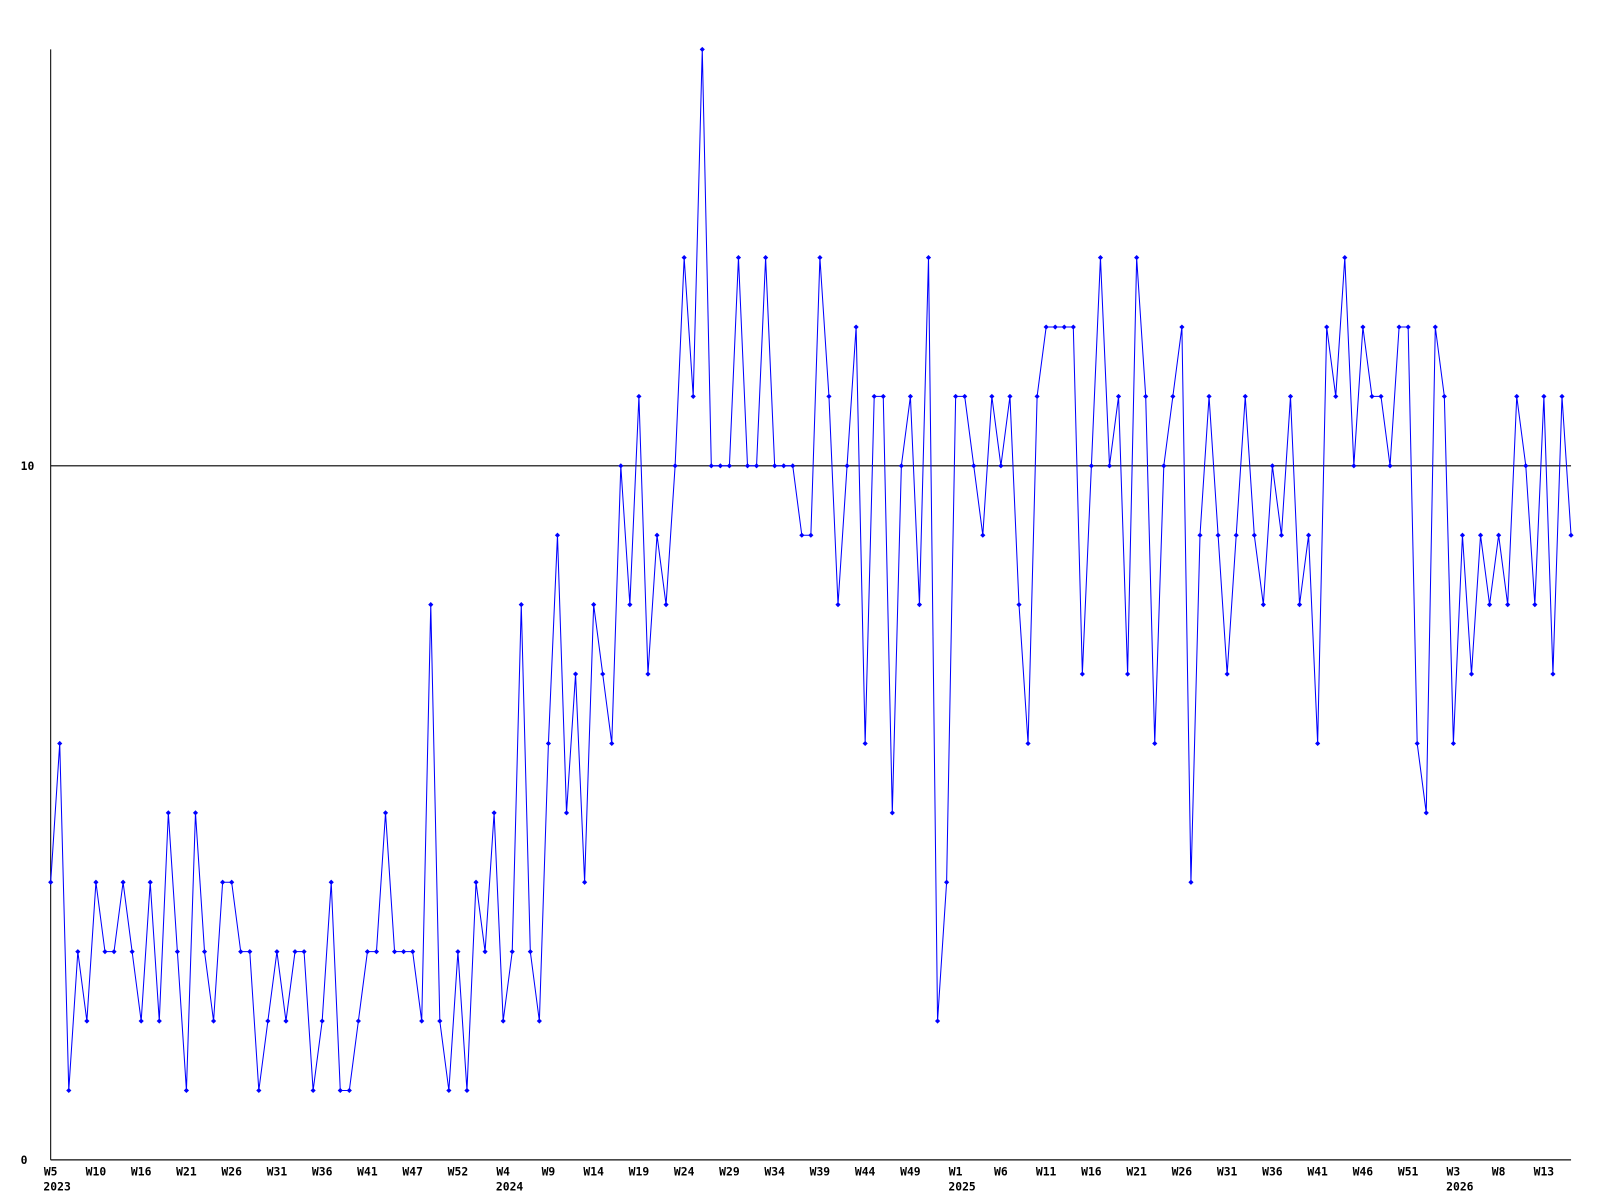 This screenshot has width=1600, height=1200. What do you see at coordinates (1544, 1171) in the screenshot?
I see `x-tick-label: W13` at bounding box center [1544, 1171].